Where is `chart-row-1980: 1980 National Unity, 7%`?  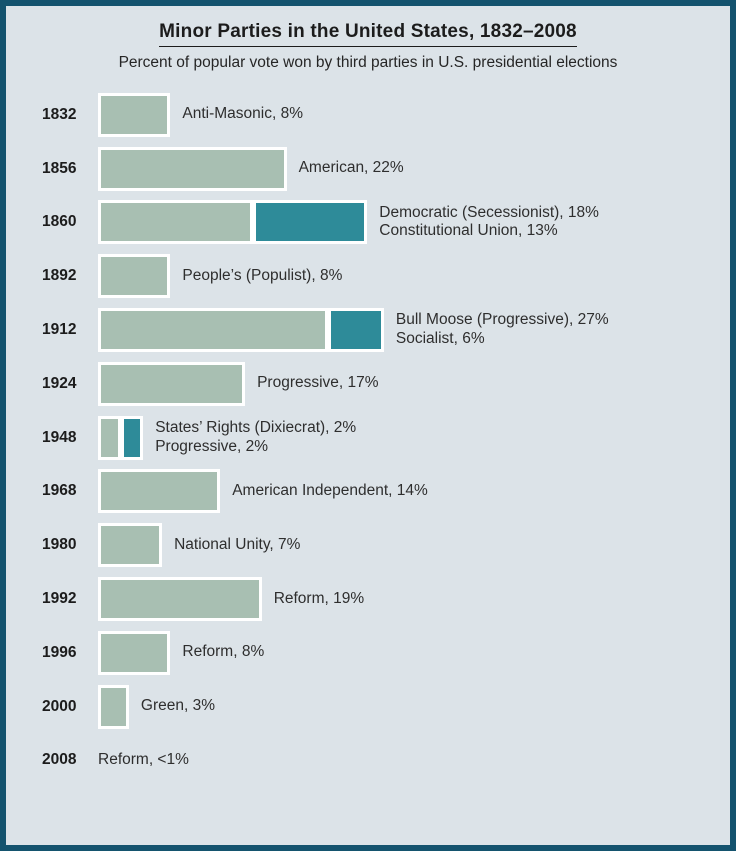 chart-row-1980: 1980 National Unity, 7% is located at coordinates (368, 545).